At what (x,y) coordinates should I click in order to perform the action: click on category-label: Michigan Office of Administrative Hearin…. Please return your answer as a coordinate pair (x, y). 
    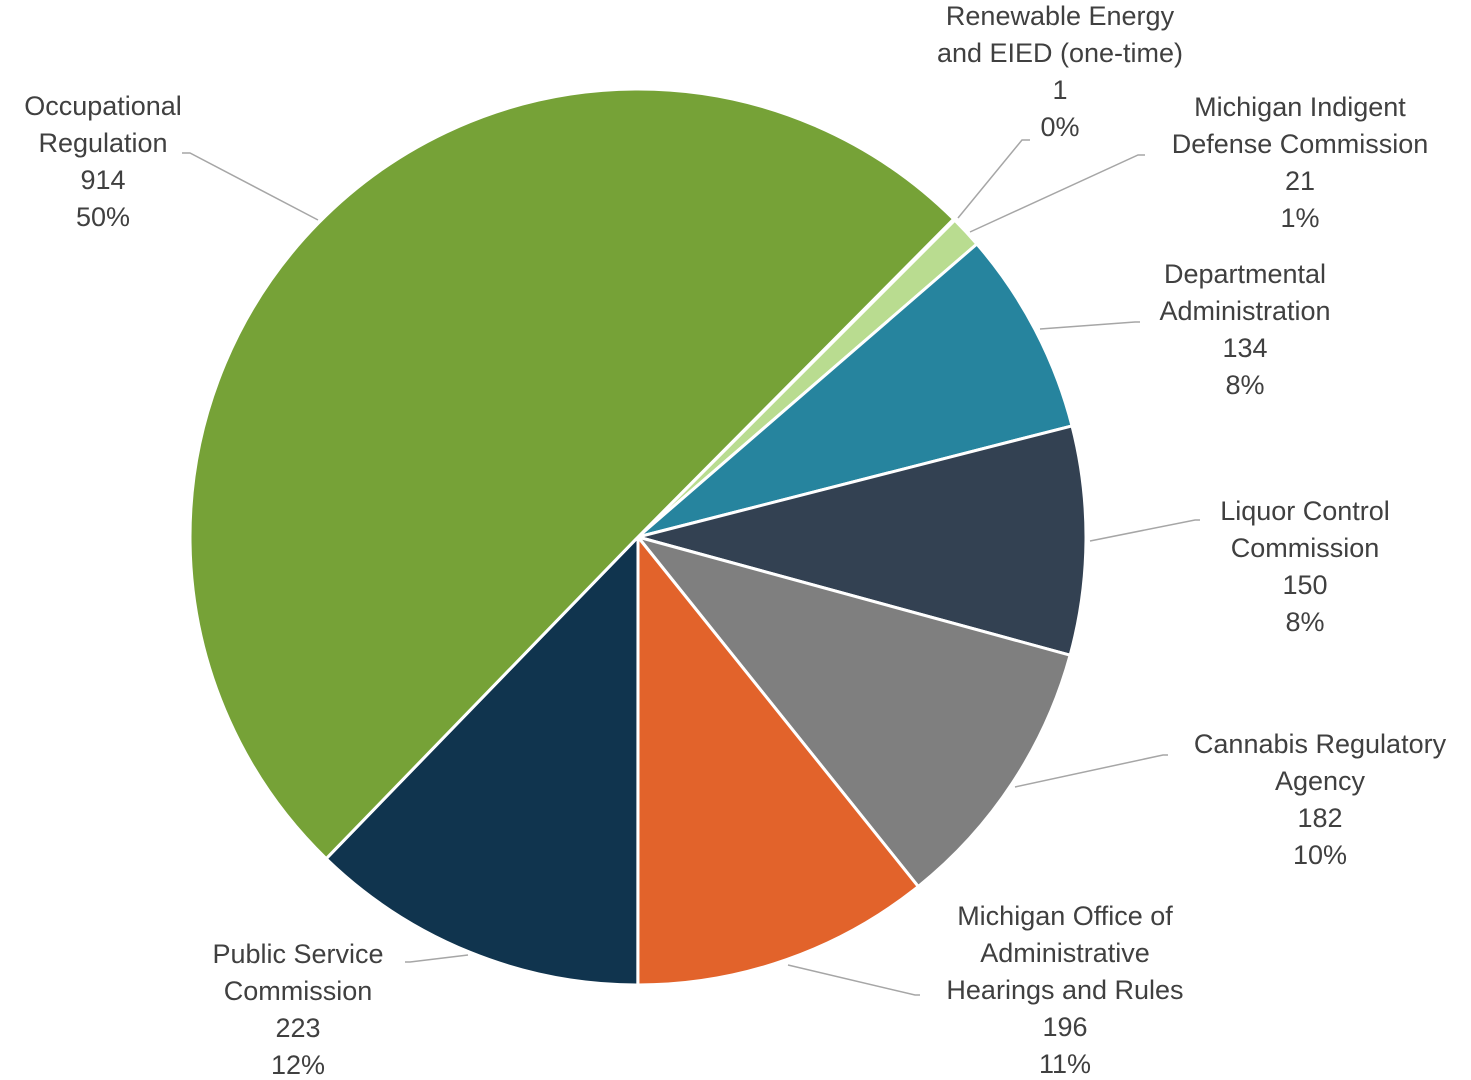
    Looking at the image, I should click on (1065, 952).